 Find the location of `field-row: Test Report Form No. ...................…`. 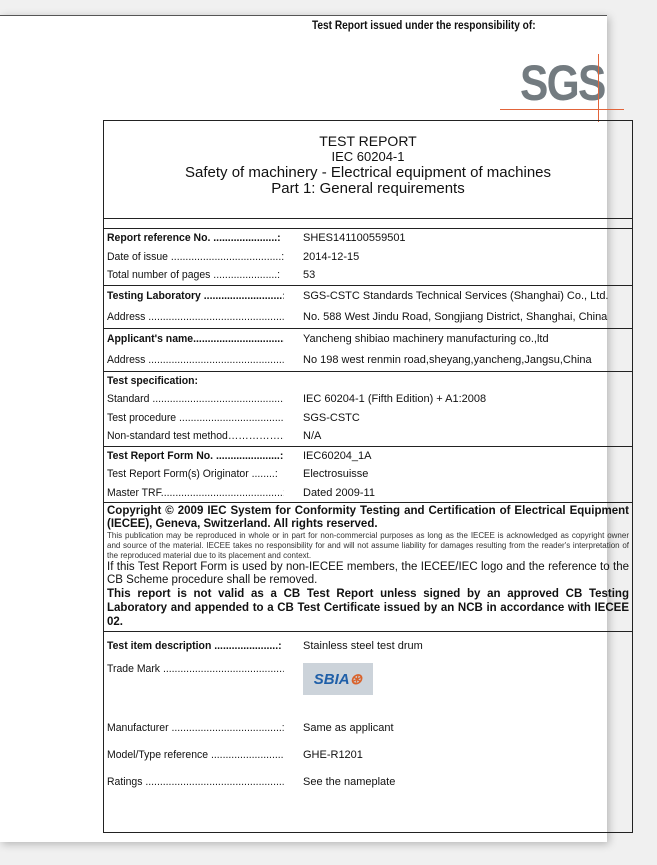

field-row: Test Report Form No. ...................… is located at coordinates (368, 456).